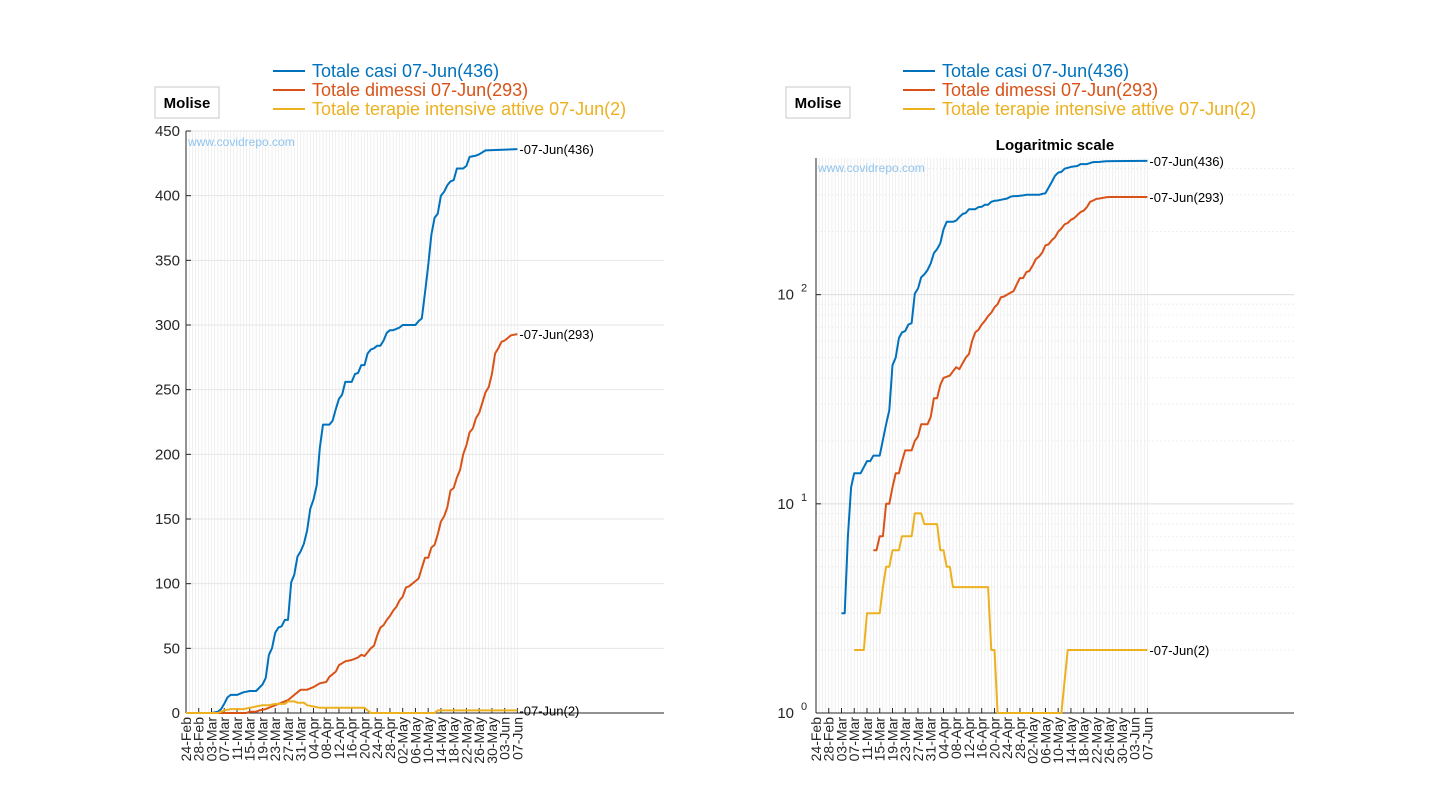 This screenshot has height=800, width=1430. Describe the element at coordinates (829, 739) in the screenshot. I see `x-tick-label: 28-Feb` at that location.